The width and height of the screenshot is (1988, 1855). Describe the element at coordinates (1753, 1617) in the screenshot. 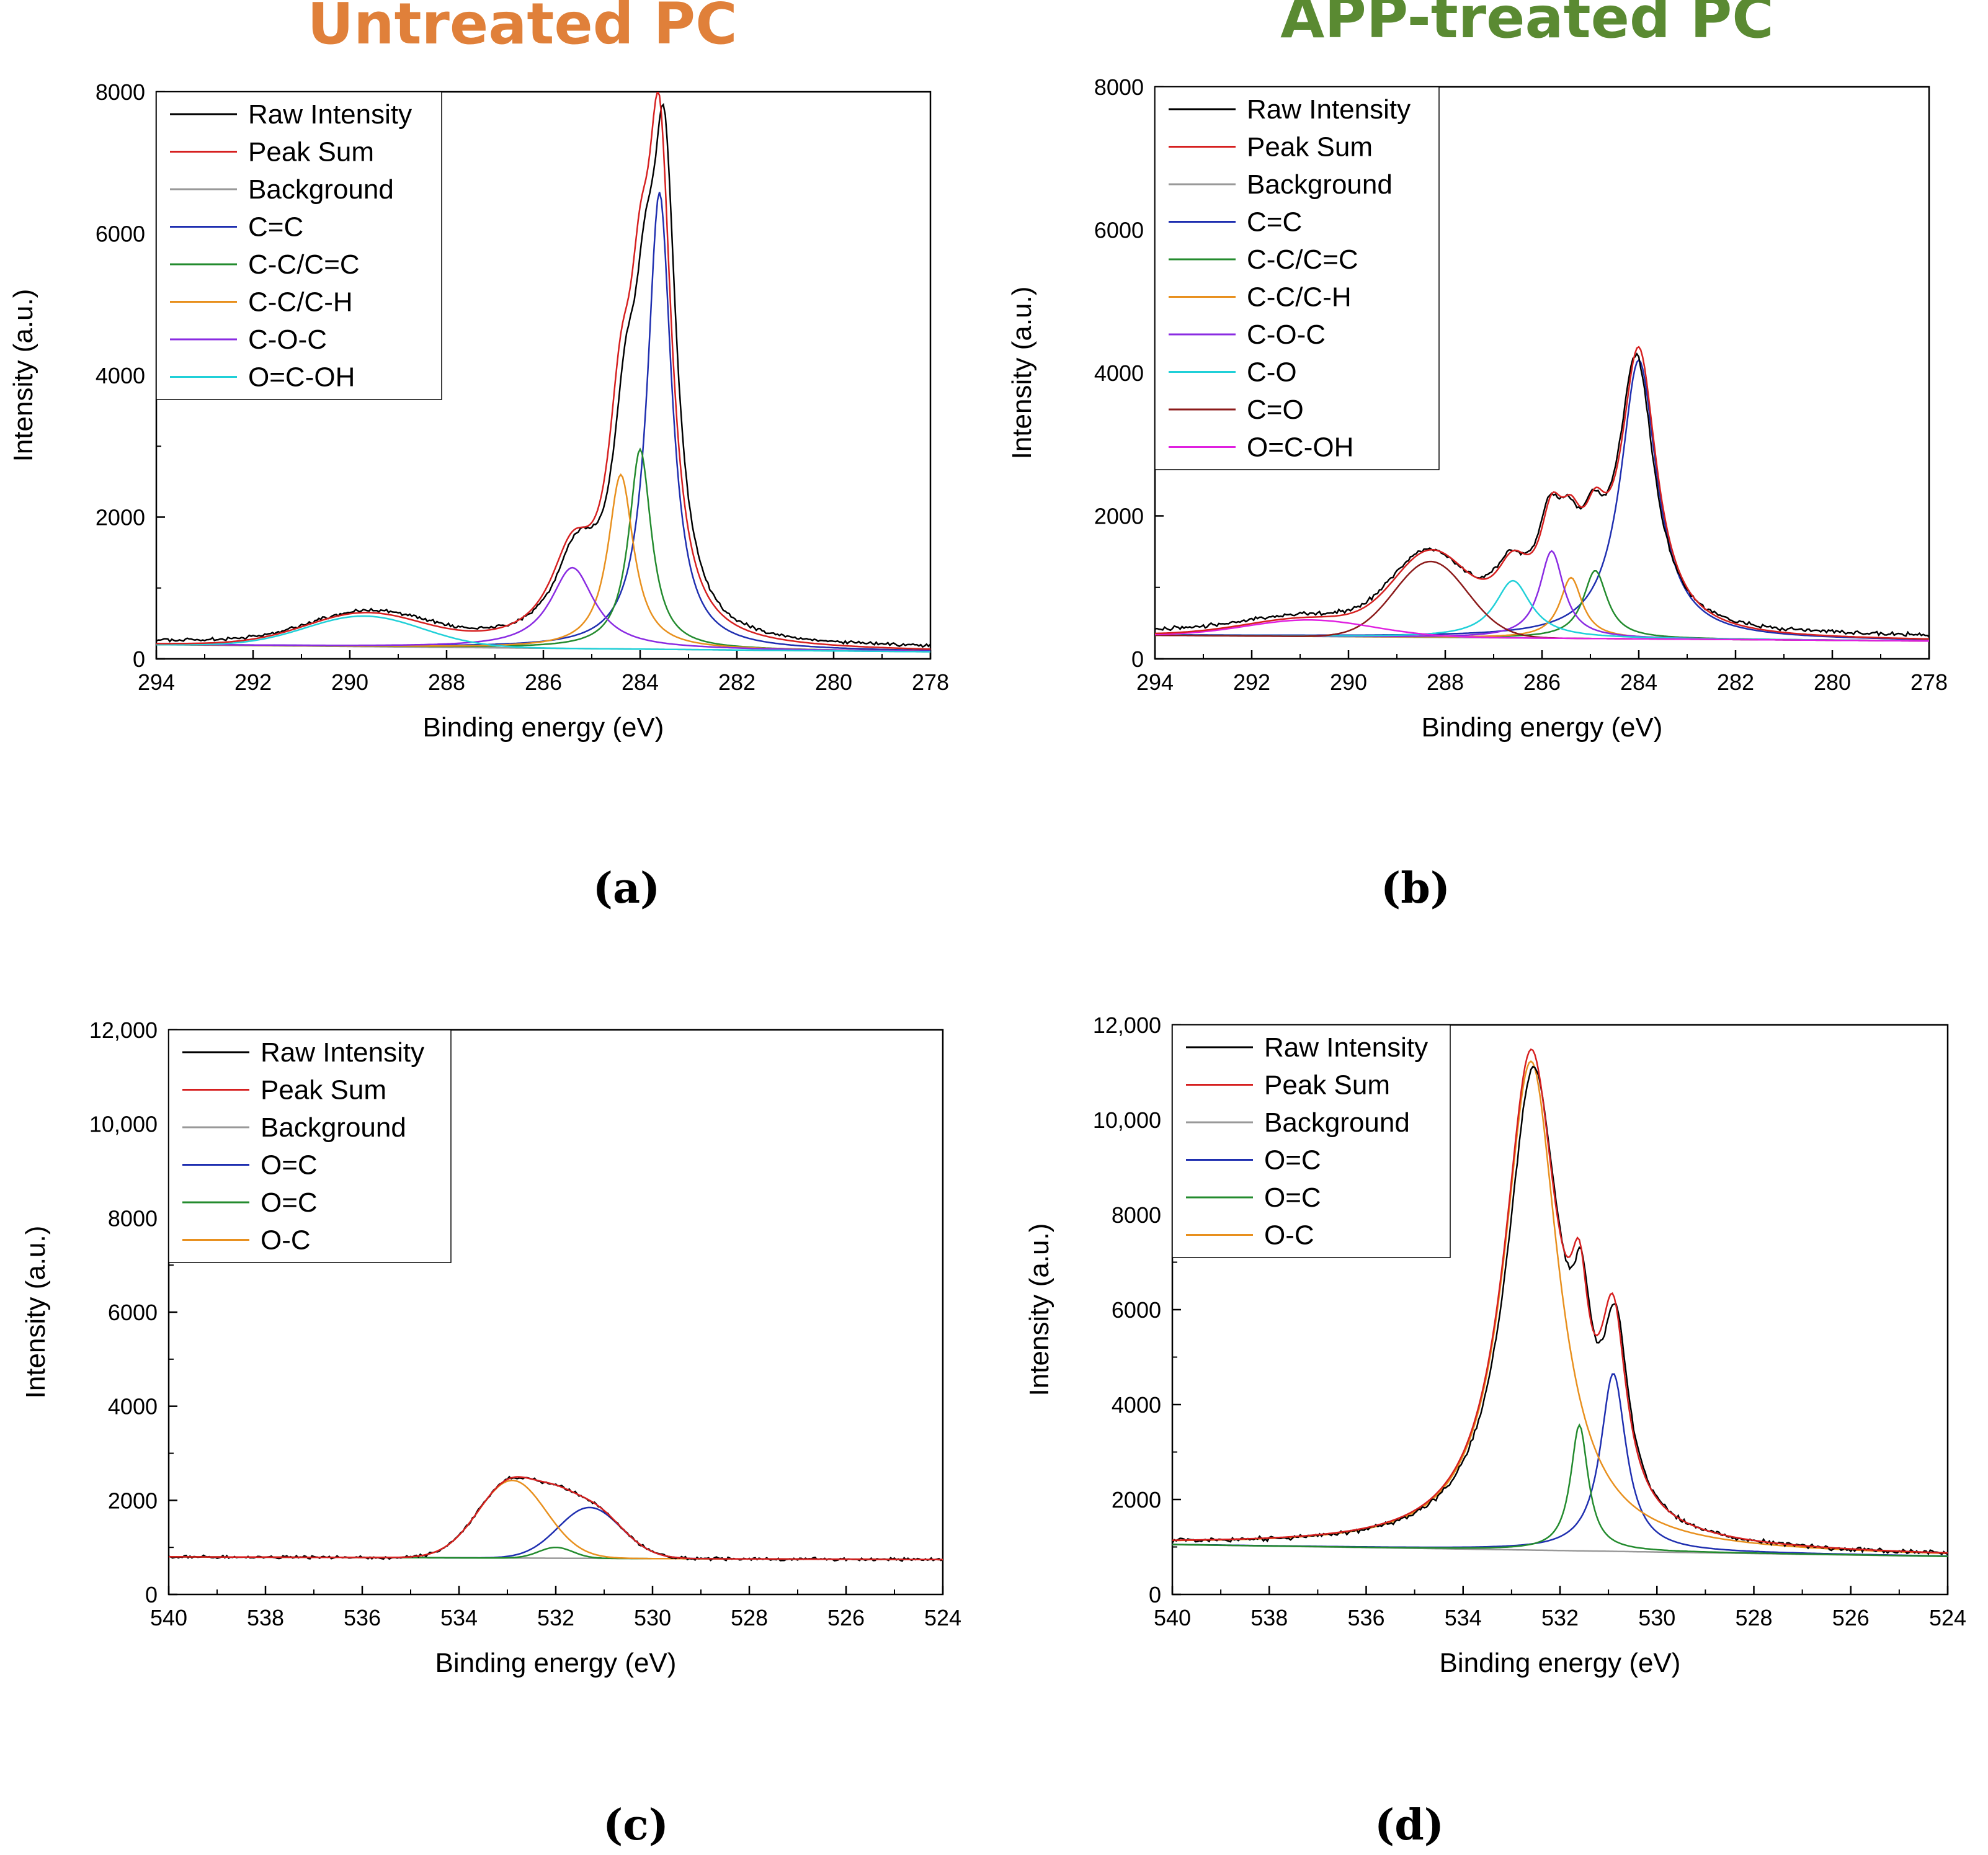

I see `x-tick-label: 528` at that location.